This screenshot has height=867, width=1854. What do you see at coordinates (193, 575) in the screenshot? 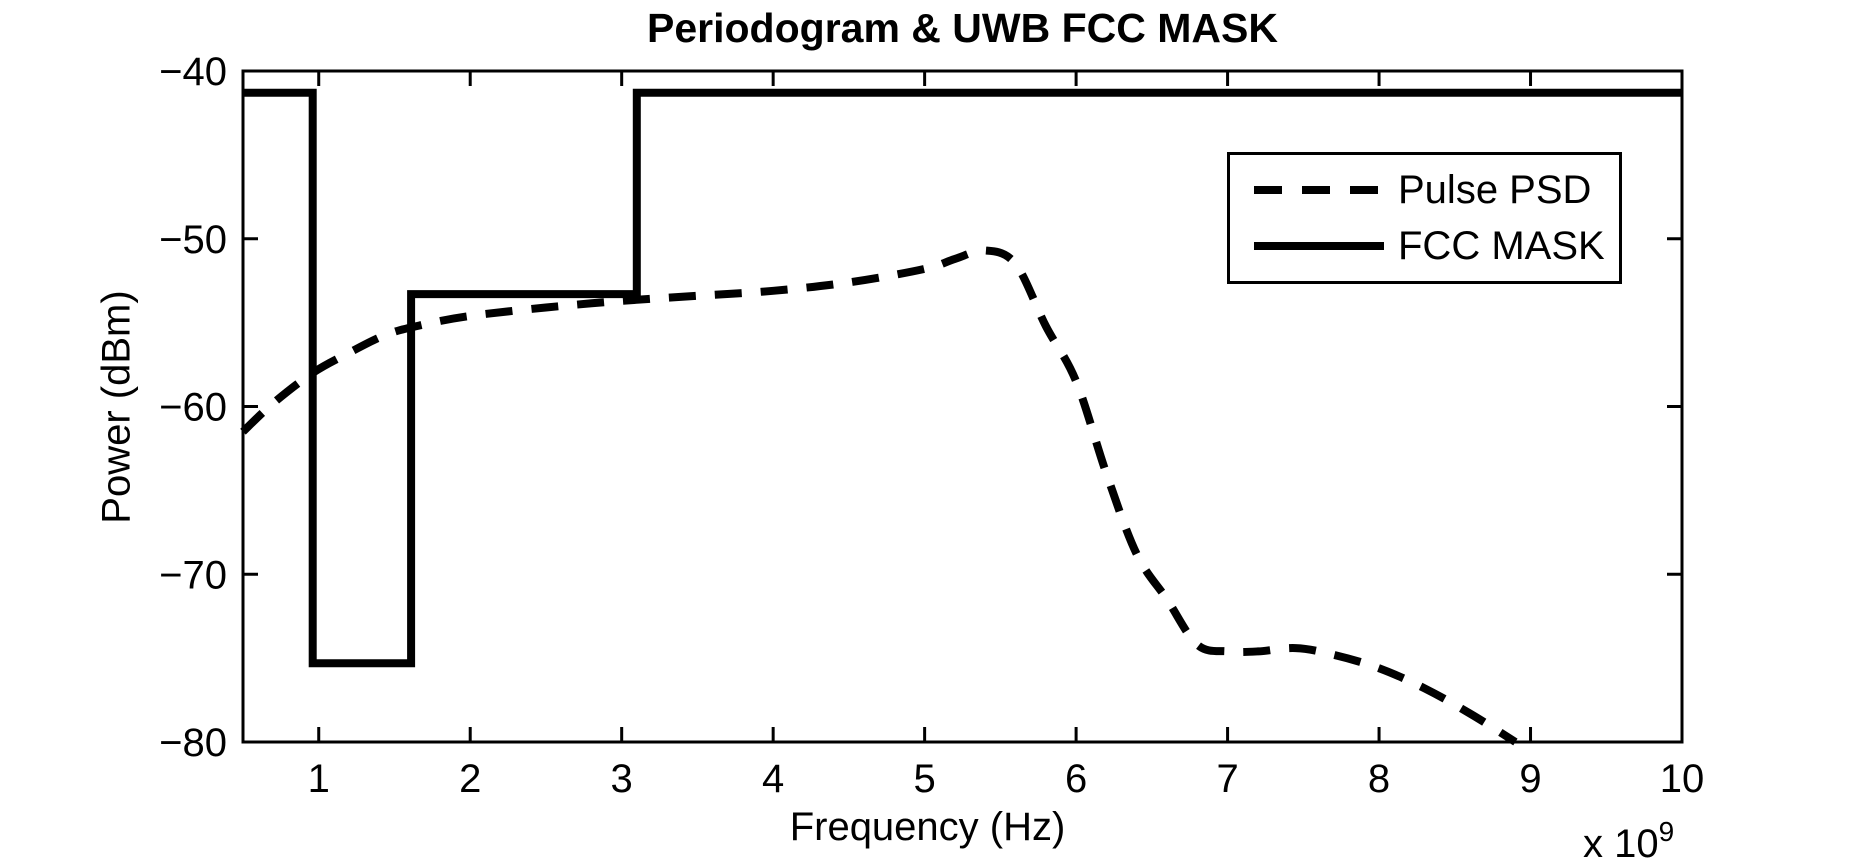
I see `y-tick-label: −70` at bounding box center [193, 575].